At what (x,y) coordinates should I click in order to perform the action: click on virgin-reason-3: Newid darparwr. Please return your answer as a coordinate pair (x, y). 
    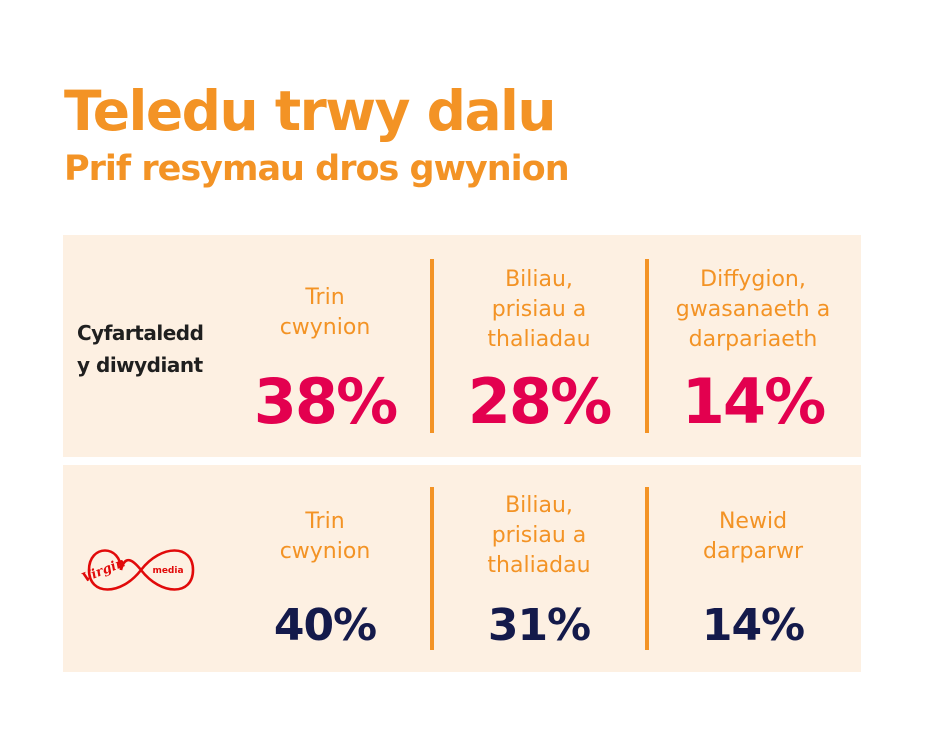
    Looking at the image, I should click on (753, 536).